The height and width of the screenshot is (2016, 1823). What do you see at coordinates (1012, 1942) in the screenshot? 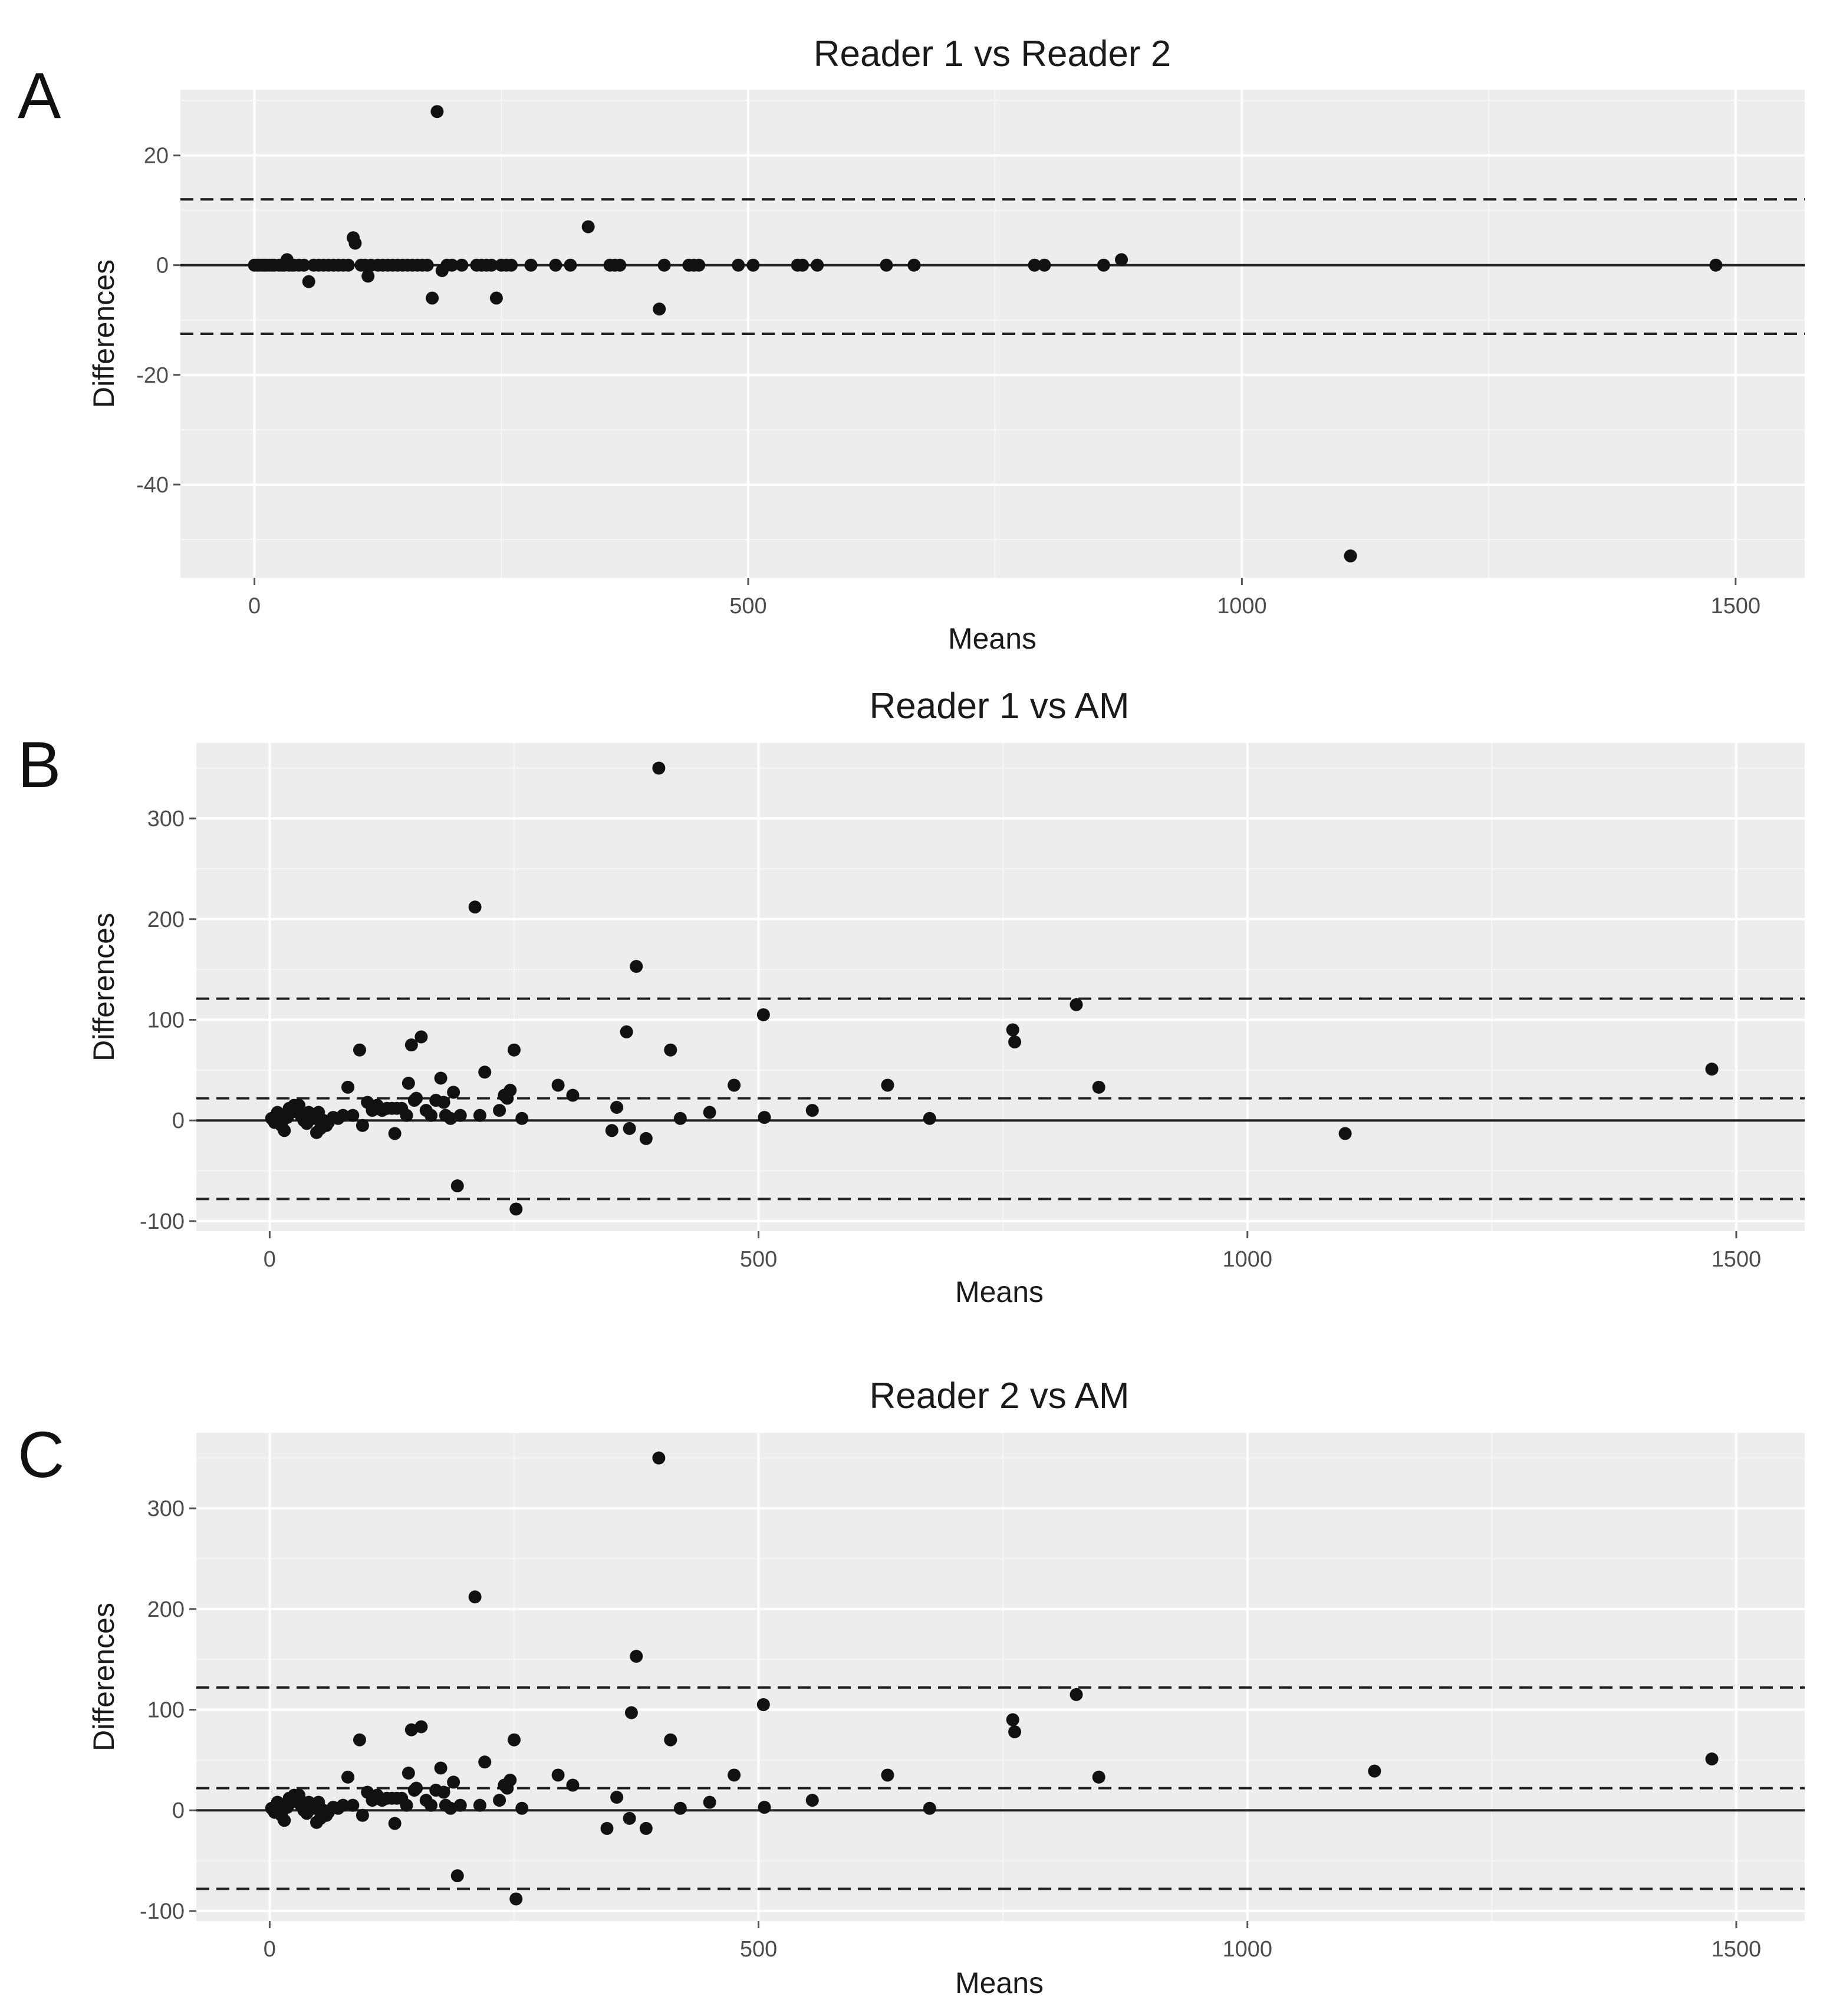
I see `x-axis-ticks: 0 500 1000 1500` at bounding box center [1012, 1942].